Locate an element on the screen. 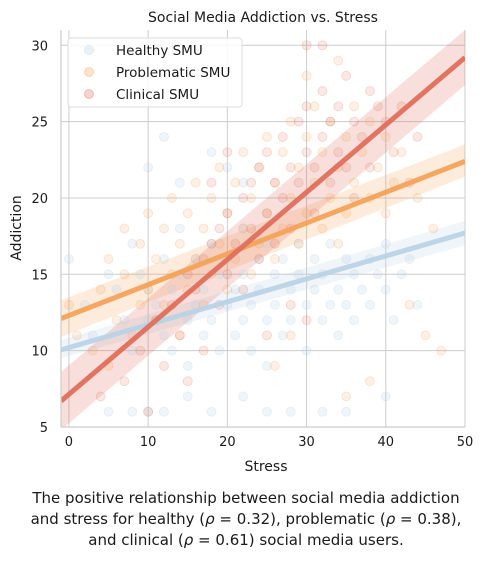 The image size is (492, 562). legend-box is located at coordinates (155, 72).